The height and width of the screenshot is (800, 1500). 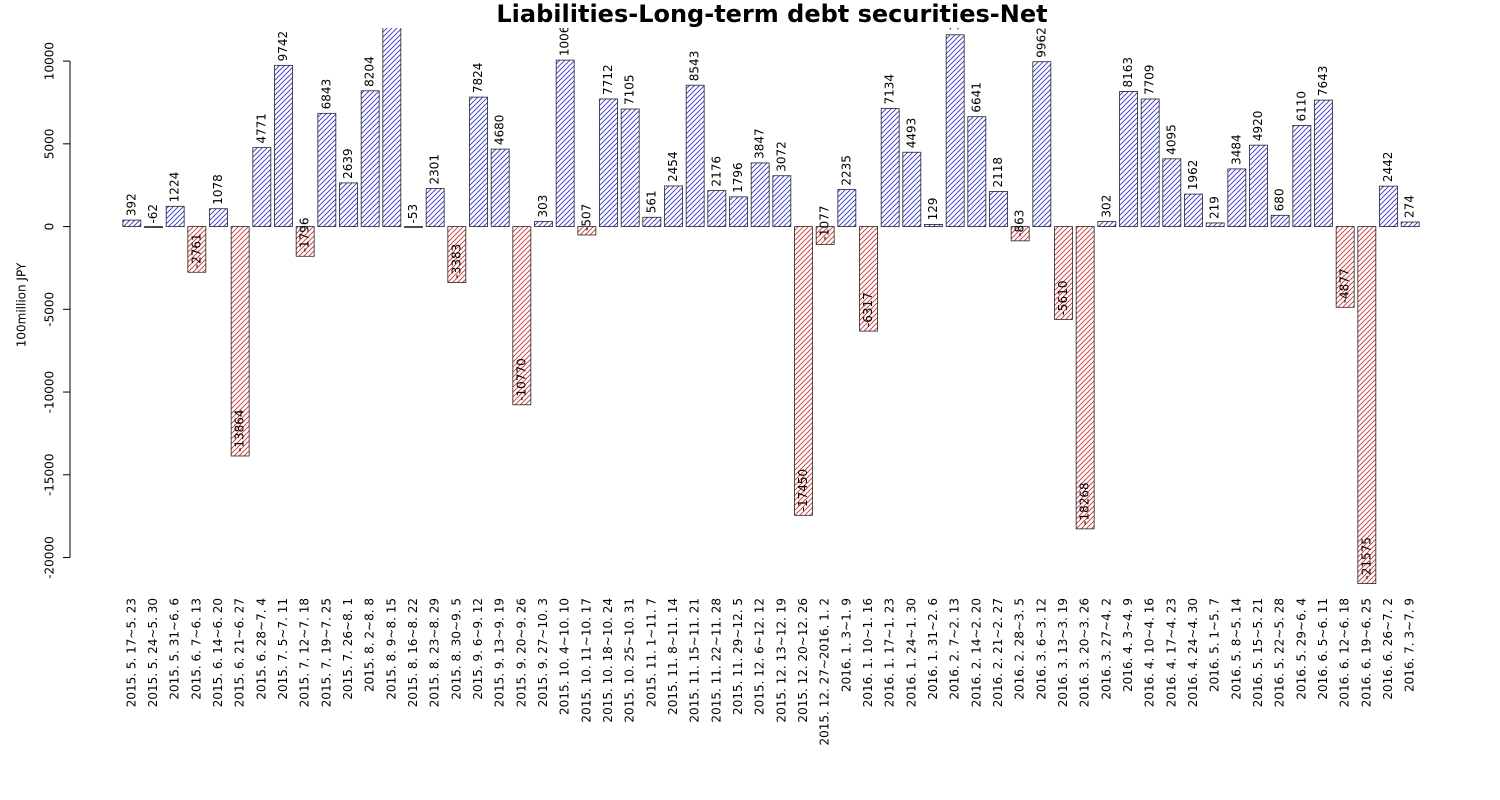 What do you see at coordinates (651, 201) in the screenshot?
I see `value-label: 561` at bounding box center [651, 201].